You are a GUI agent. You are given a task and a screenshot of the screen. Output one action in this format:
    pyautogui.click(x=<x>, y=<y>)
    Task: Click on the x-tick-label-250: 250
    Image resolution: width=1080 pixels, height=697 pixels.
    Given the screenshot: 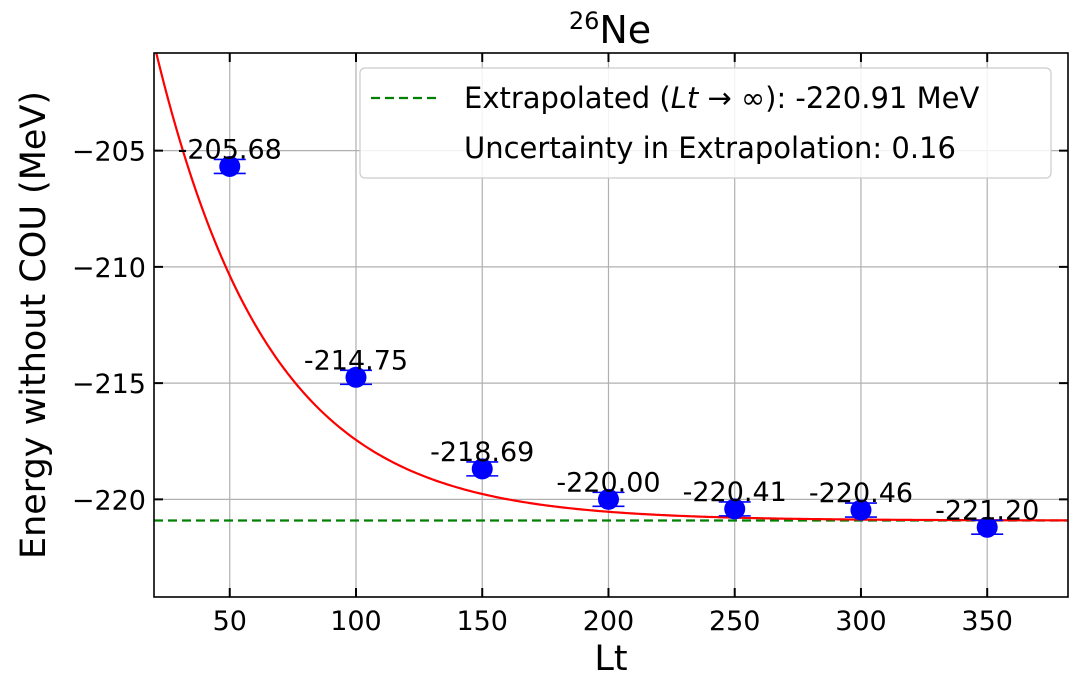 What is the action you would take?
    pyautogui.click(x=735, y=621)
    